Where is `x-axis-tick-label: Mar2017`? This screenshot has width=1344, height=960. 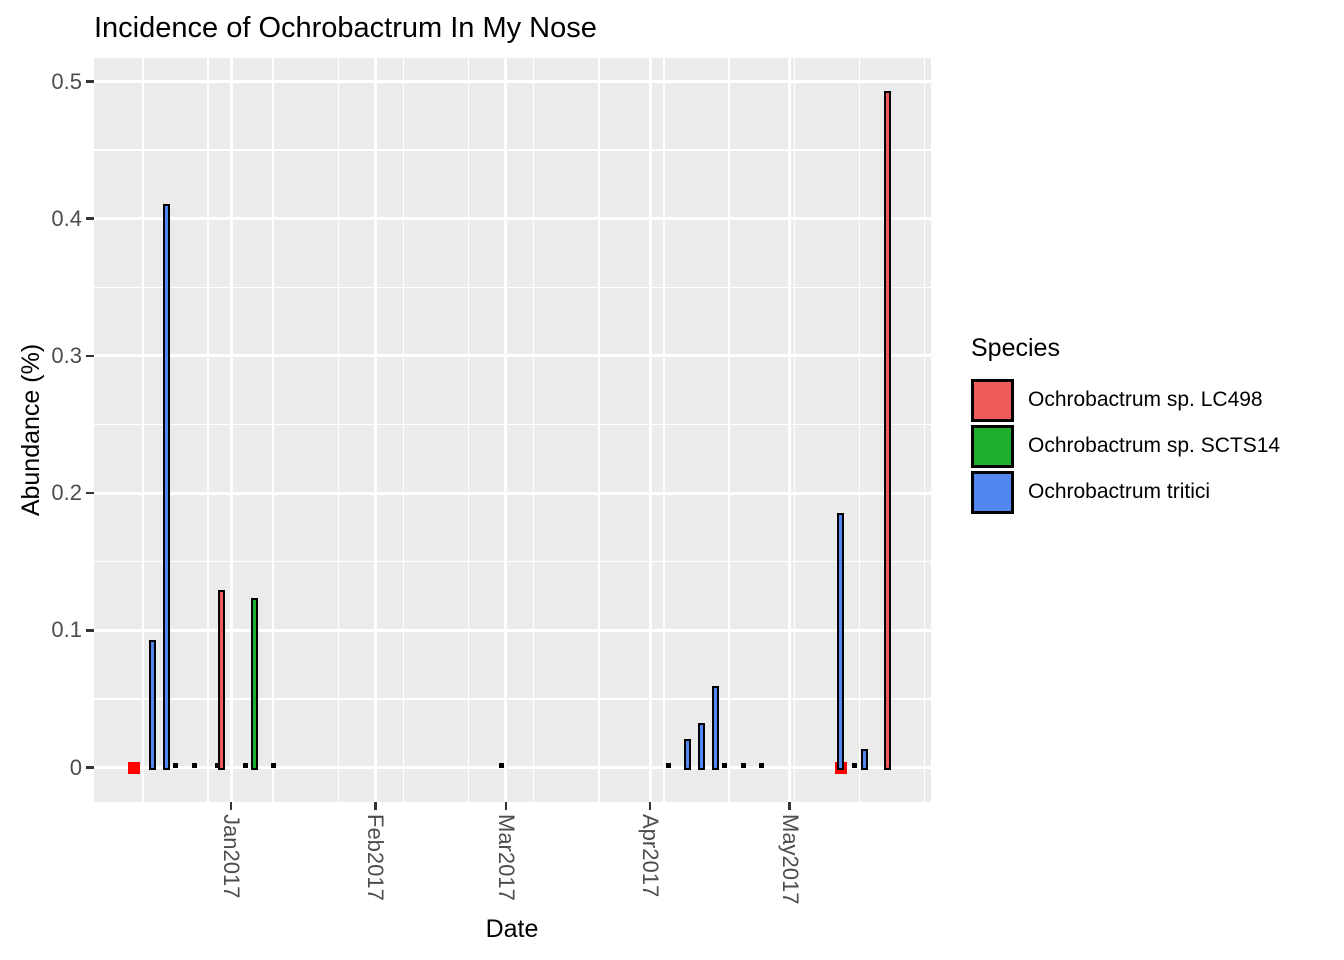
x-axis-tick-label: Mar2017 is located at coordinates (506, 857).